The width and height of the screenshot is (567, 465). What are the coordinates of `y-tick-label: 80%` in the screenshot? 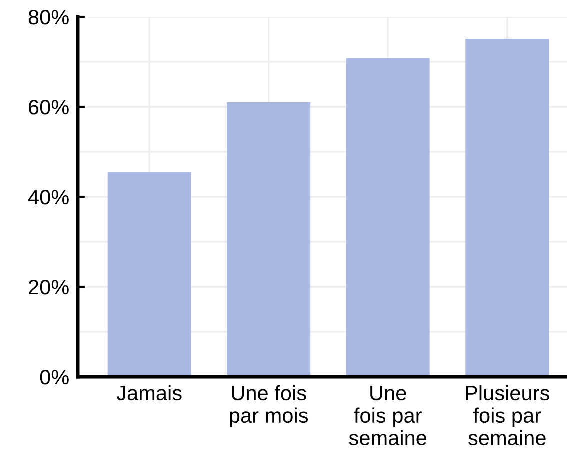 It's located at (48, 17).